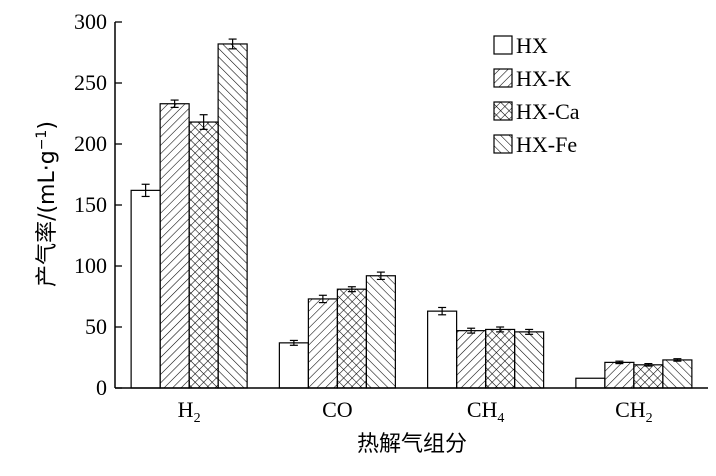 The width and height of the screenshot is (716, 476). What do you see at coordinates (47, 218) in the screenshot?
I see `y-axis-title-main: 产气率/(mL·g` at bounding box center [47, 218].